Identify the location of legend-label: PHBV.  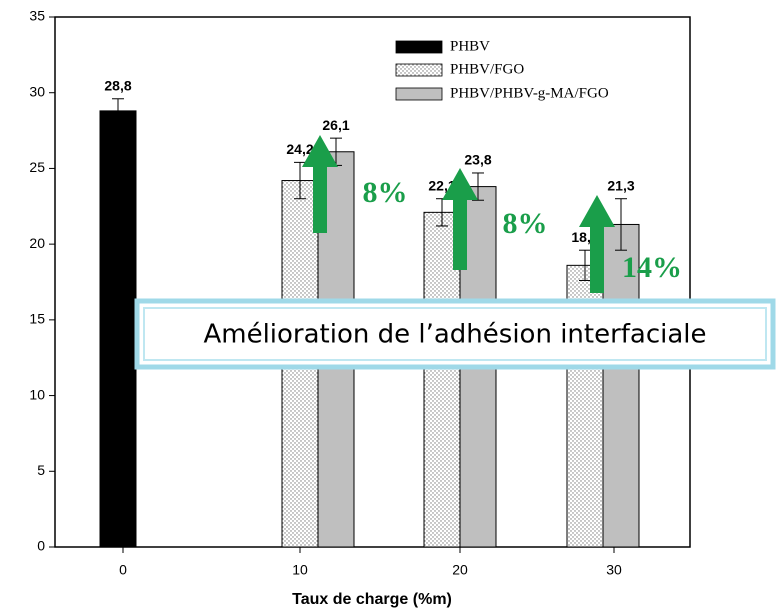
(470, 46).